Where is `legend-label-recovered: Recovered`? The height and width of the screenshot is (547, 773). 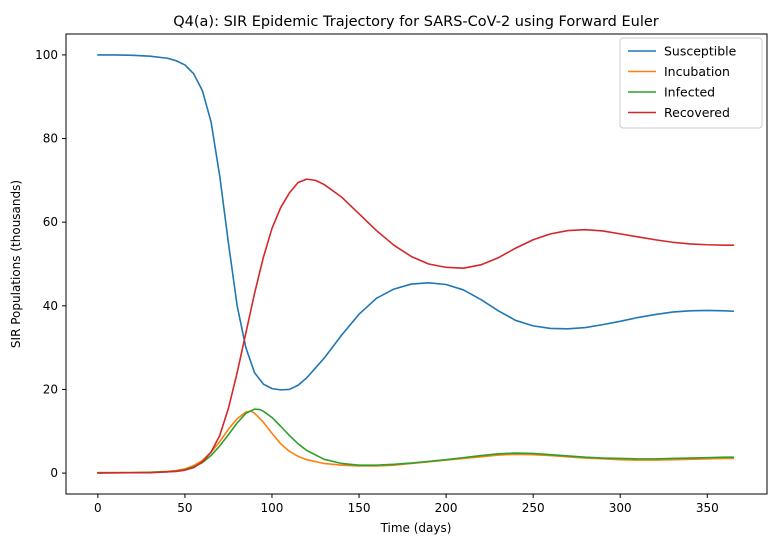
legend-label-recovered: Recovered is located at coordinates (697, 112).